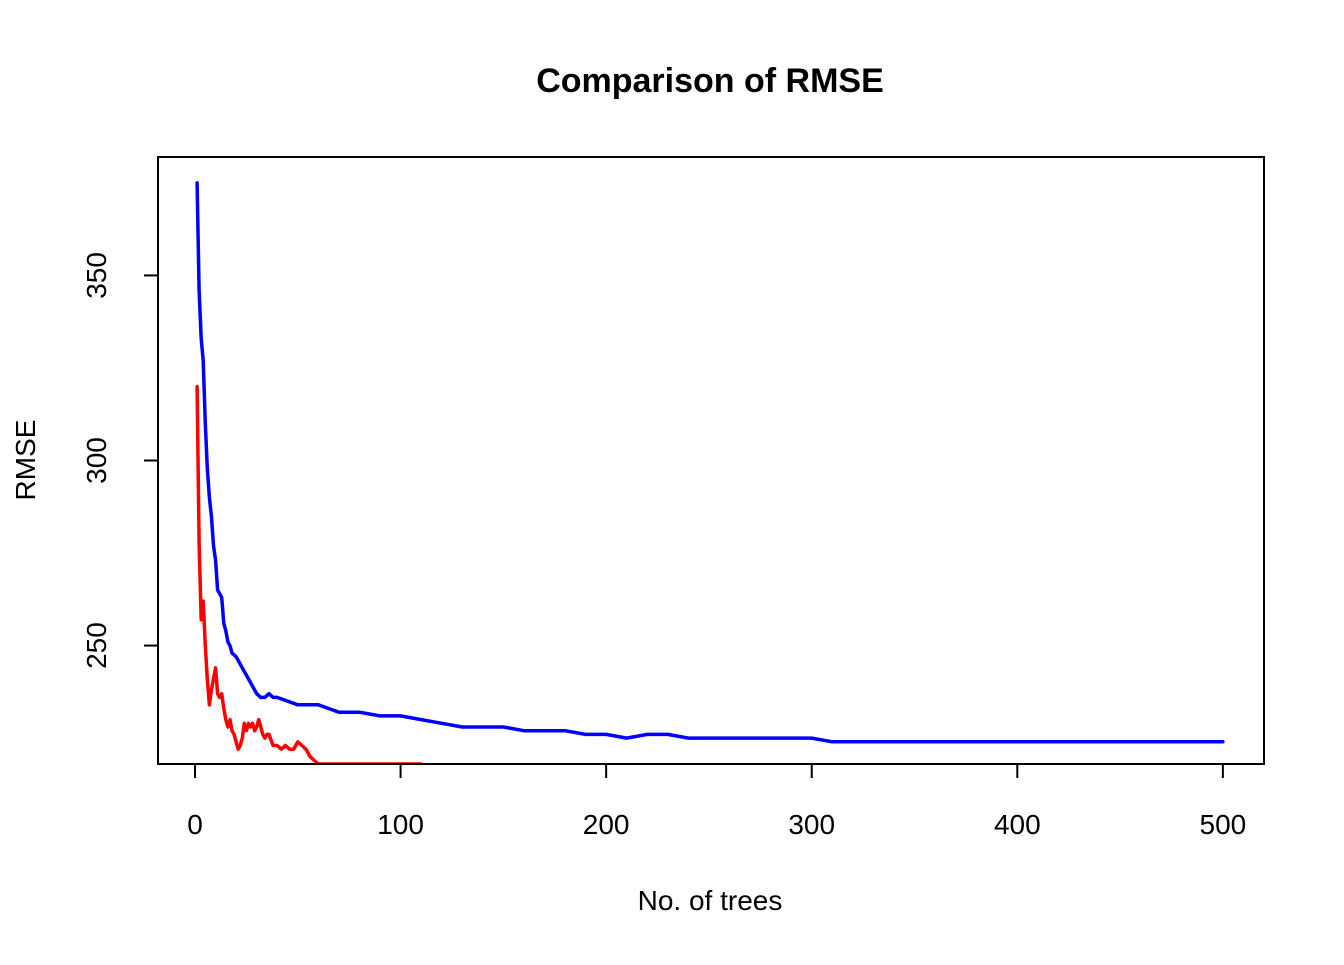  I want to click on y-tick-label-300: 300, so click(96, 460).